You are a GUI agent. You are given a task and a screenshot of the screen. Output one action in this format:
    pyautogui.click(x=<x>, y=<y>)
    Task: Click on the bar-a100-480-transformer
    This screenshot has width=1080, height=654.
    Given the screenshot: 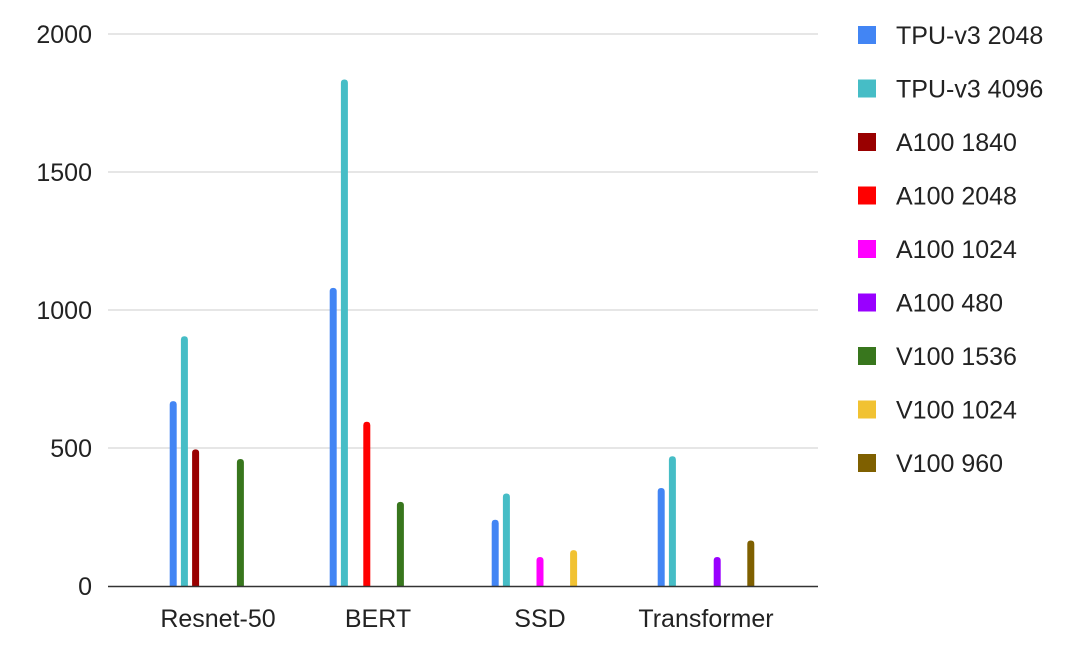 What is the action you would take?
    pyautogui.click(x=717, y=571)
    